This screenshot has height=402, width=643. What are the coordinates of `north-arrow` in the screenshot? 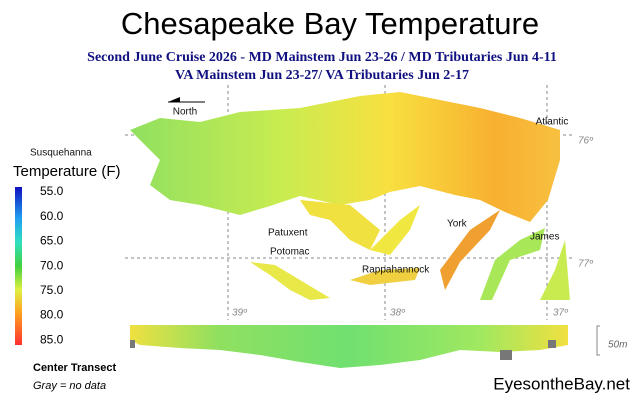 It's located at (174, 99).